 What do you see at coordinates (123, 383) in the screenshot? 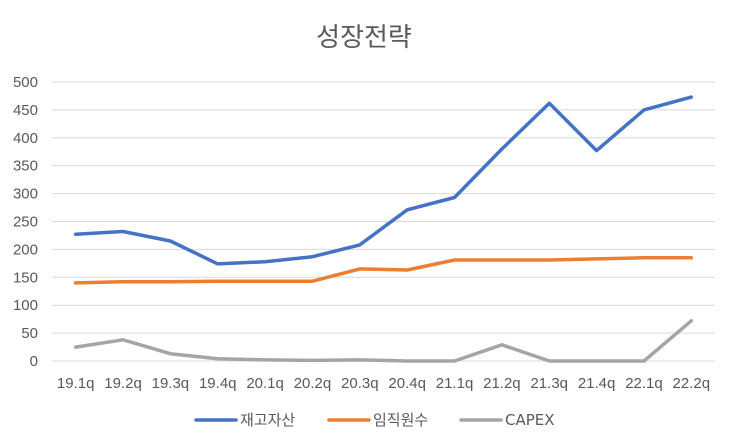
I see `x-tick-label: 19.2q` at bounding box center [123, 383].